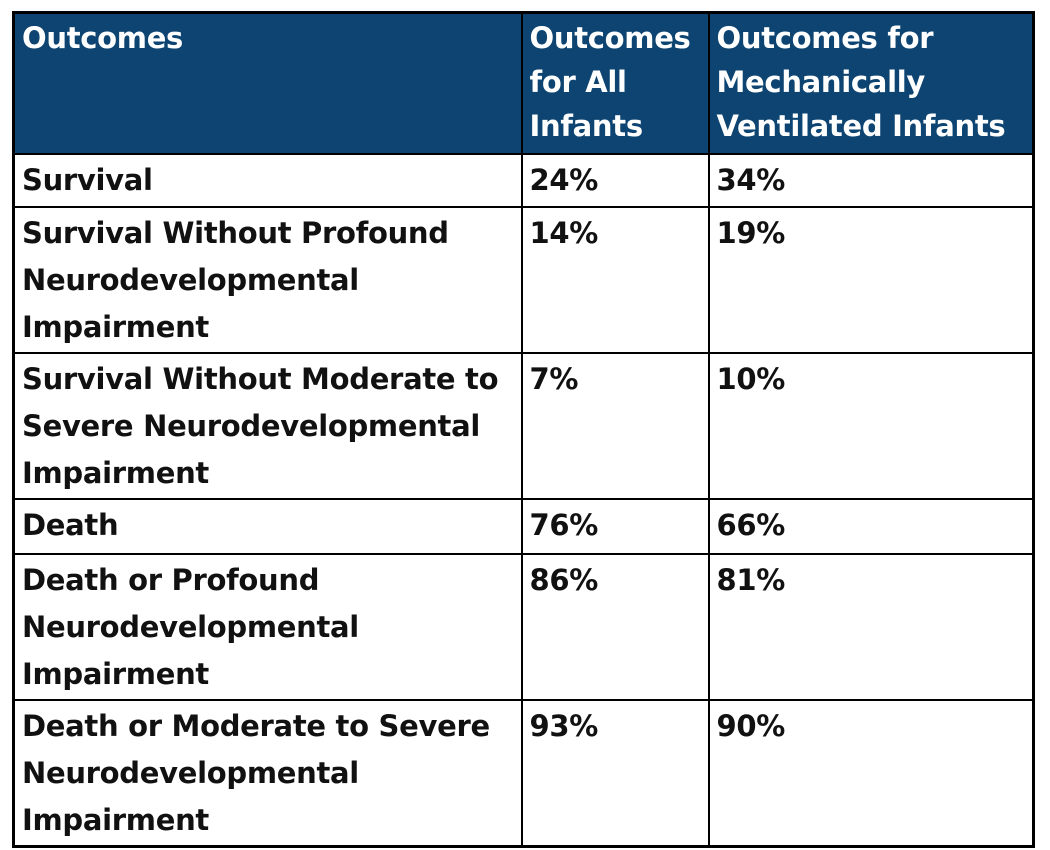 Image resolution: width=1050 pixels, height=850 pixels. Describe the element at coordinates (615, 425) in the screenshot. I see `all-infants-cell: 7%` at that location.